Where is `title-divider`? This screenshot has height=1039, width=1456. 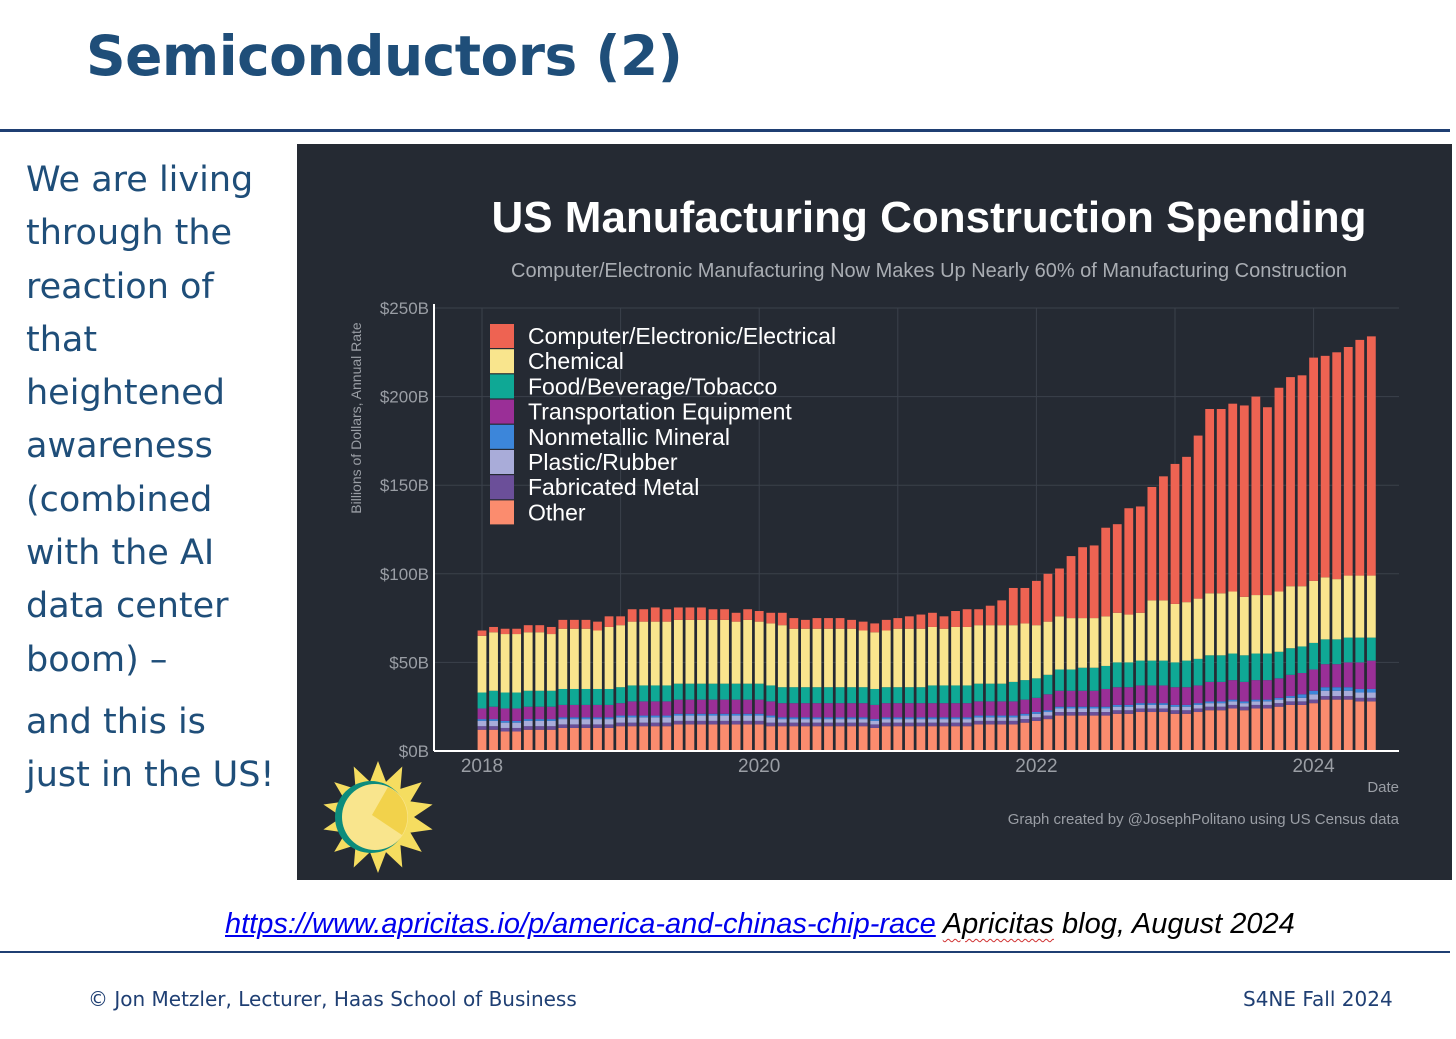 title-divider is located at coordinates (725, 130).